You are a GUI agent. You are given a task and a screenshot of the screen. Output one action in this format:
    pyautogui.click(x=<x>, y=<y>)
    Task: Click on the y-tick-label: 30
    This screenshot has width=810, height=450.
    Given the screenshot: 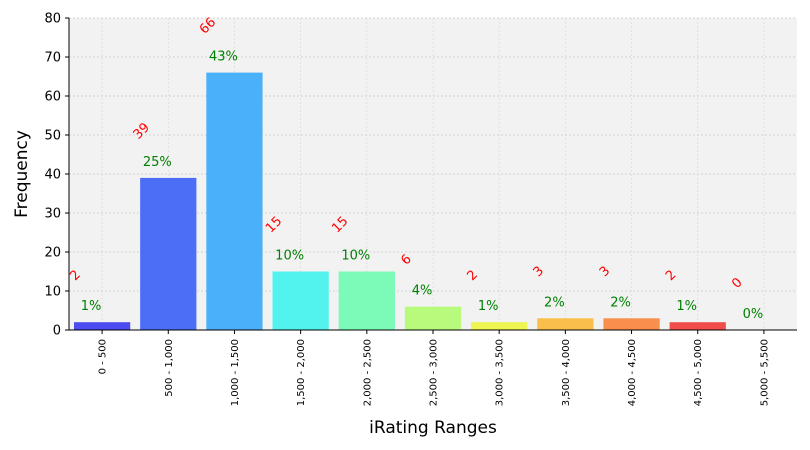 What is the action you would take?
    pyautogui.click(x=52, y=214)
    